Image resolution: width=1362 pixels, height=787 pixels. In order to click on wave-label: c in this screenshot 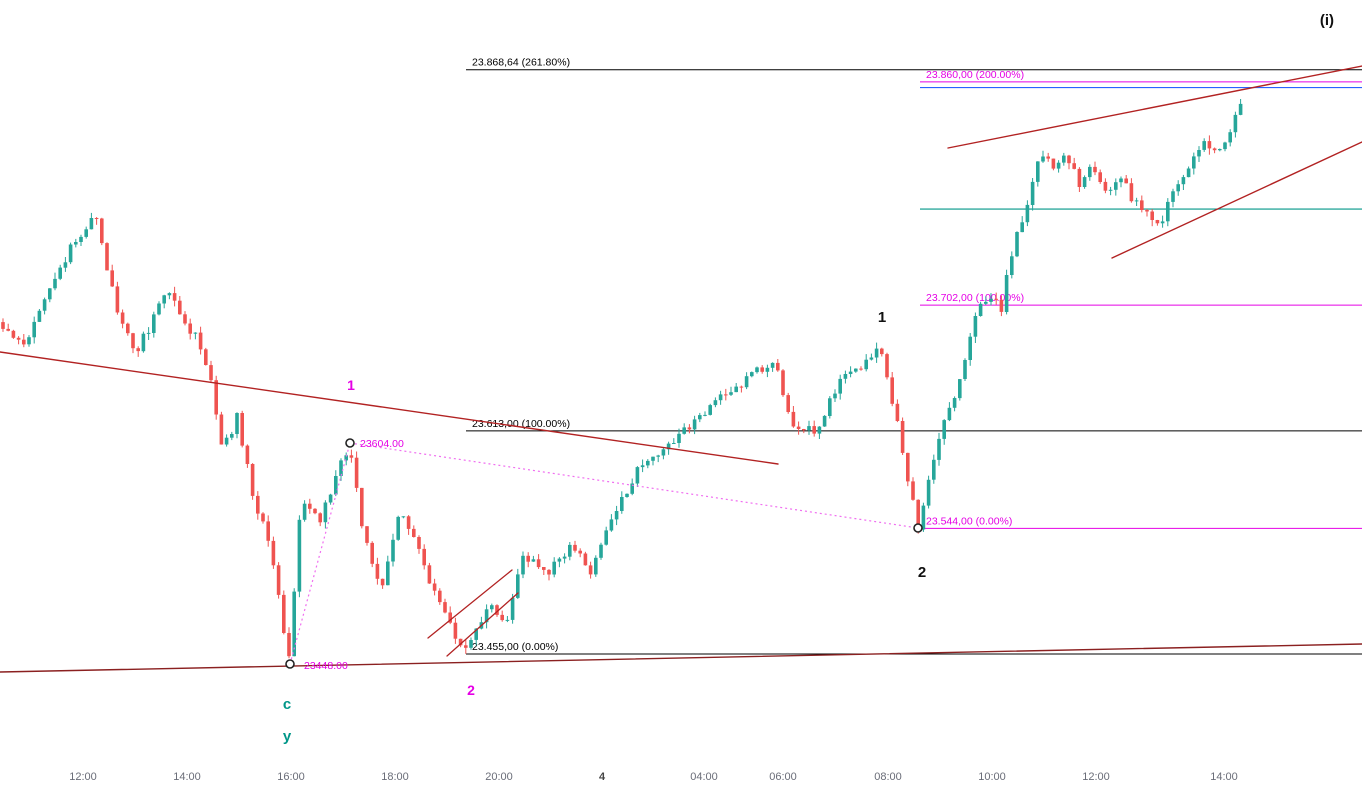, I will do `click(287, 704)`.